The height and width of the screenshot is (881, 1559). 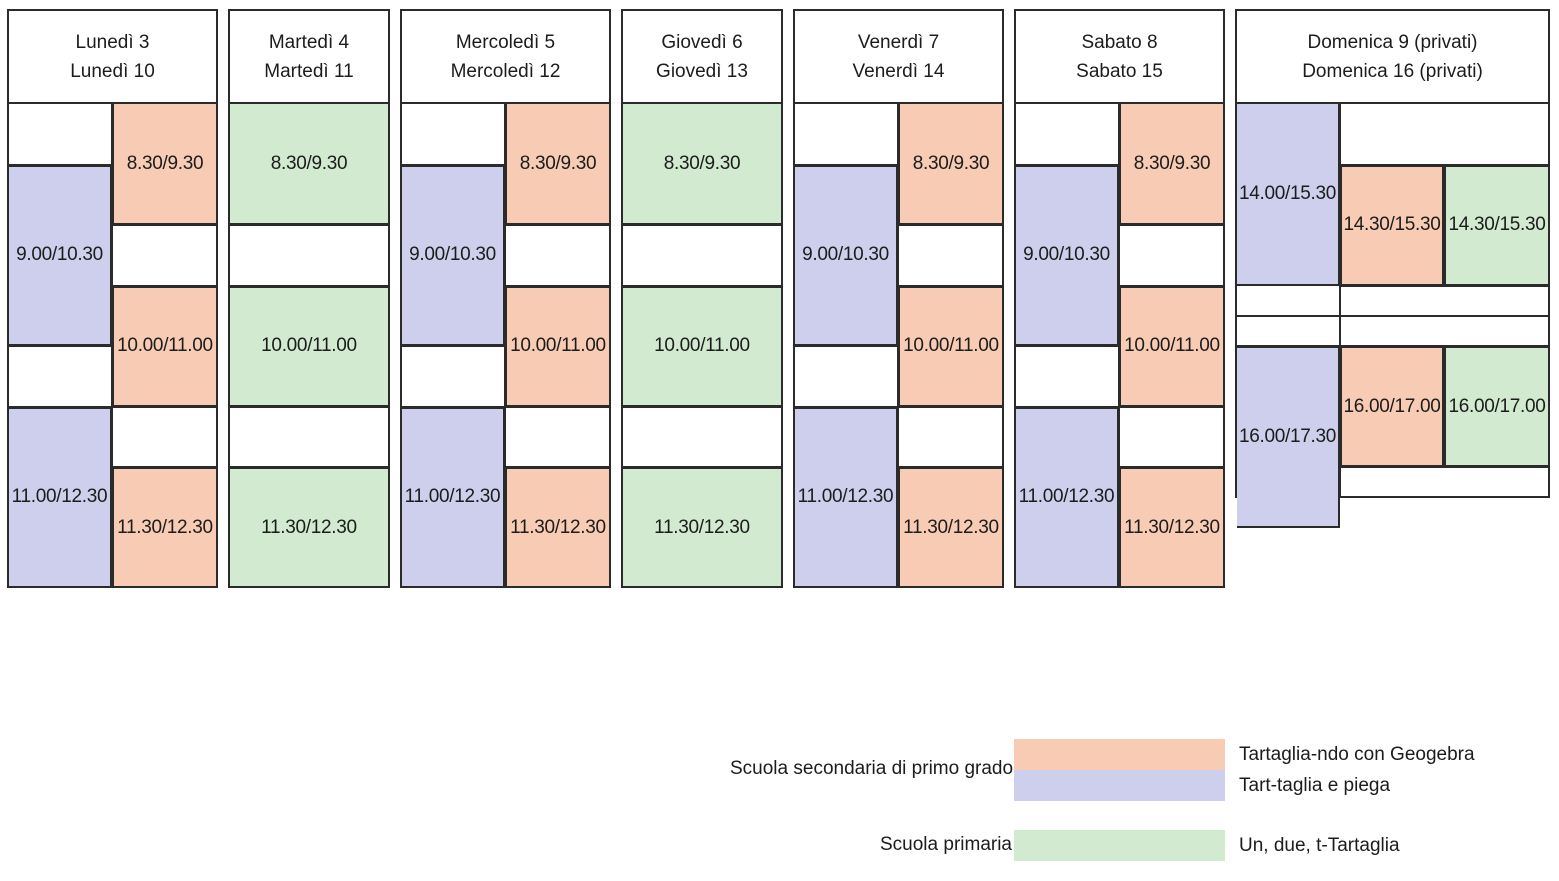 I want to click on time-slot-primaria: 14.30/15.30, so click(x=1496, y=225).